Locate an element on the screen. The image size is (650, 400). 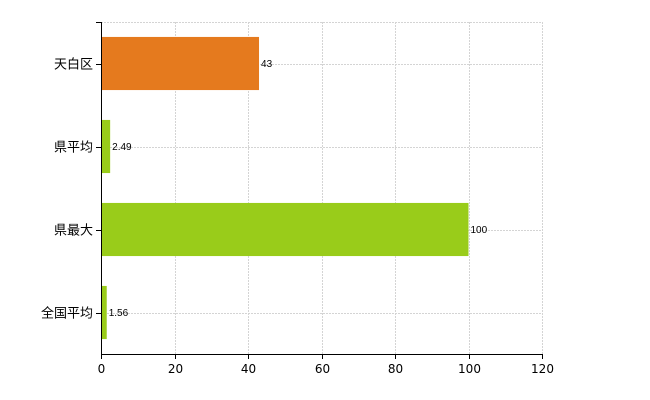
category-label-1: 天白区 is located at coordinates (73, 65).